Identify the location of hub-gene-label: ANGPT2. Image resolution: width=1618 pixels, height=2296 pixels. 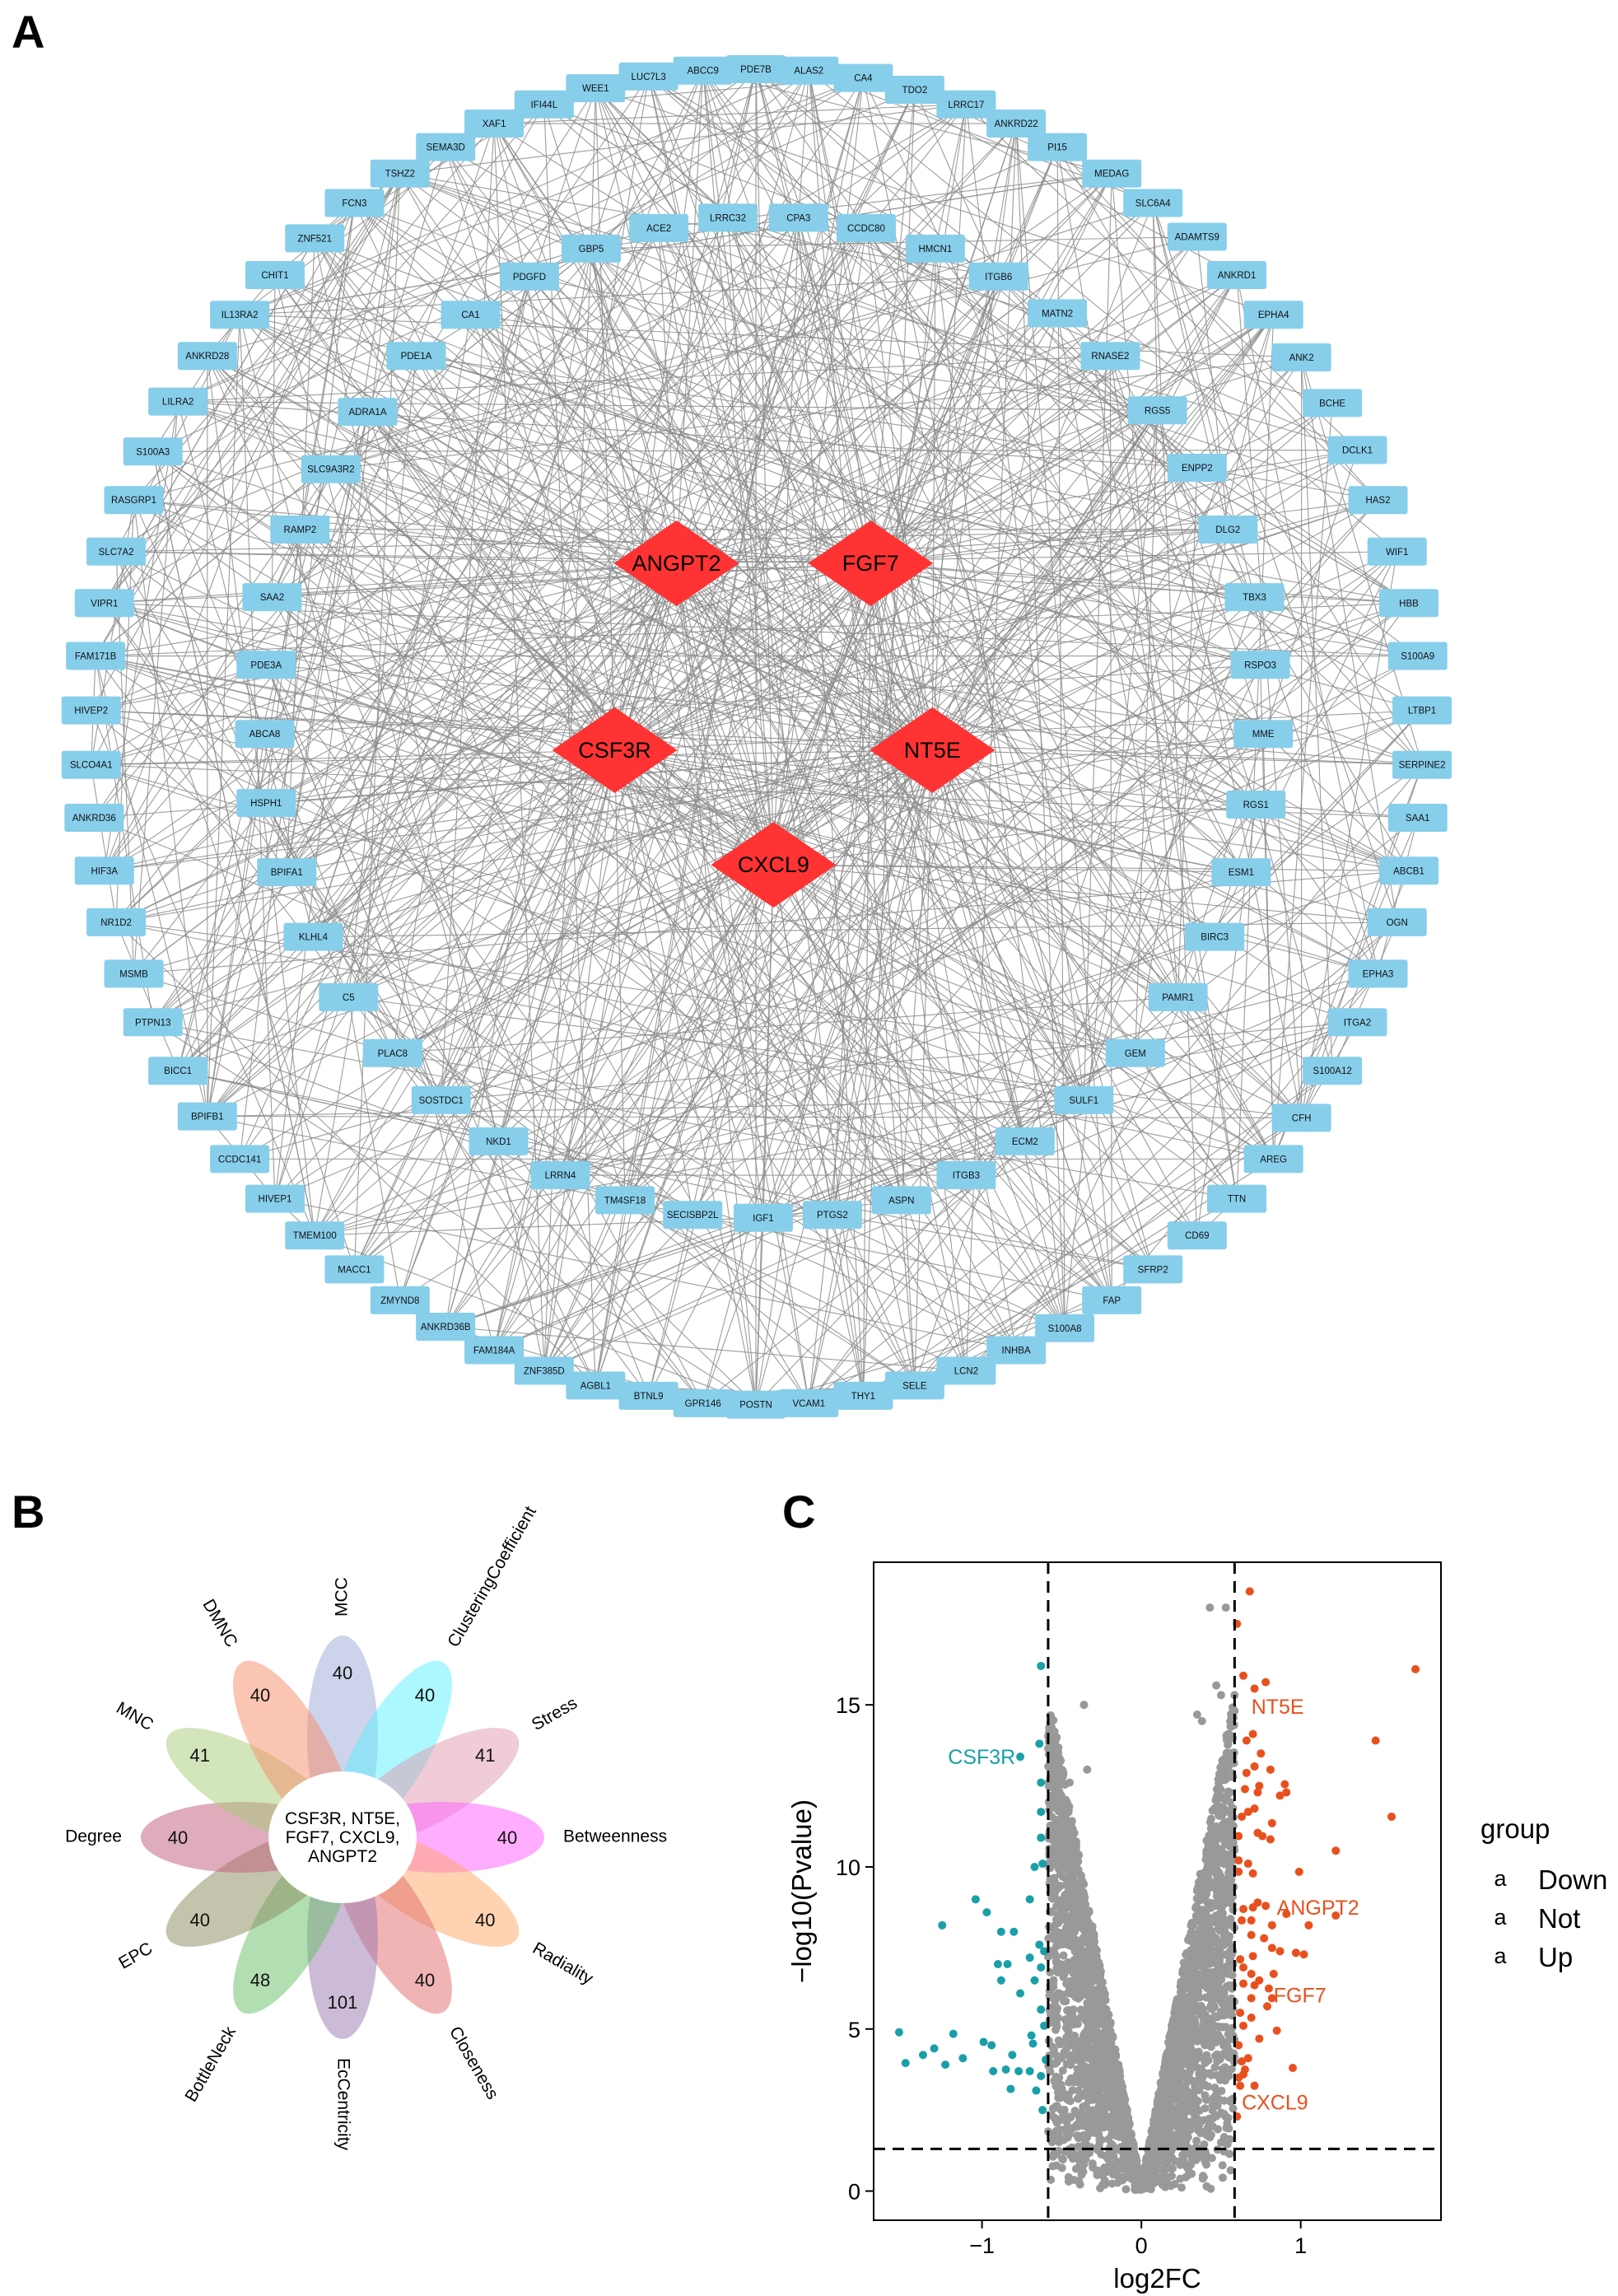
(676, 563).